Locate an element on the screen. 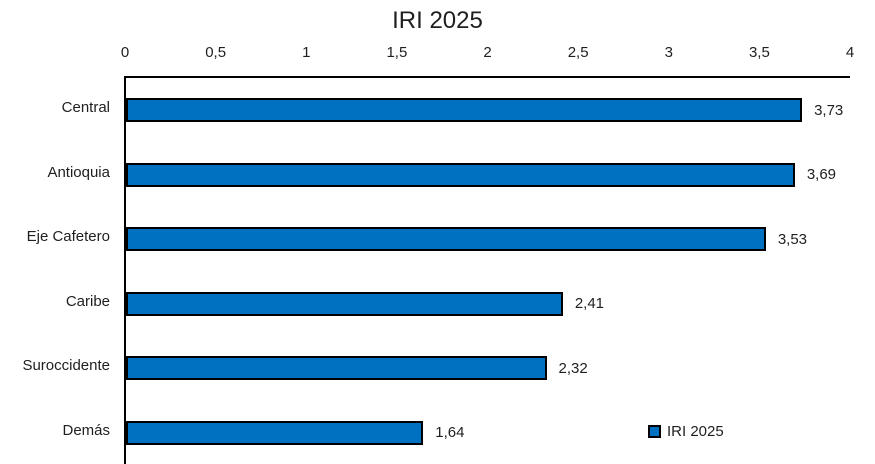  data-label: 2,32 is located at coordinates (573, 368).